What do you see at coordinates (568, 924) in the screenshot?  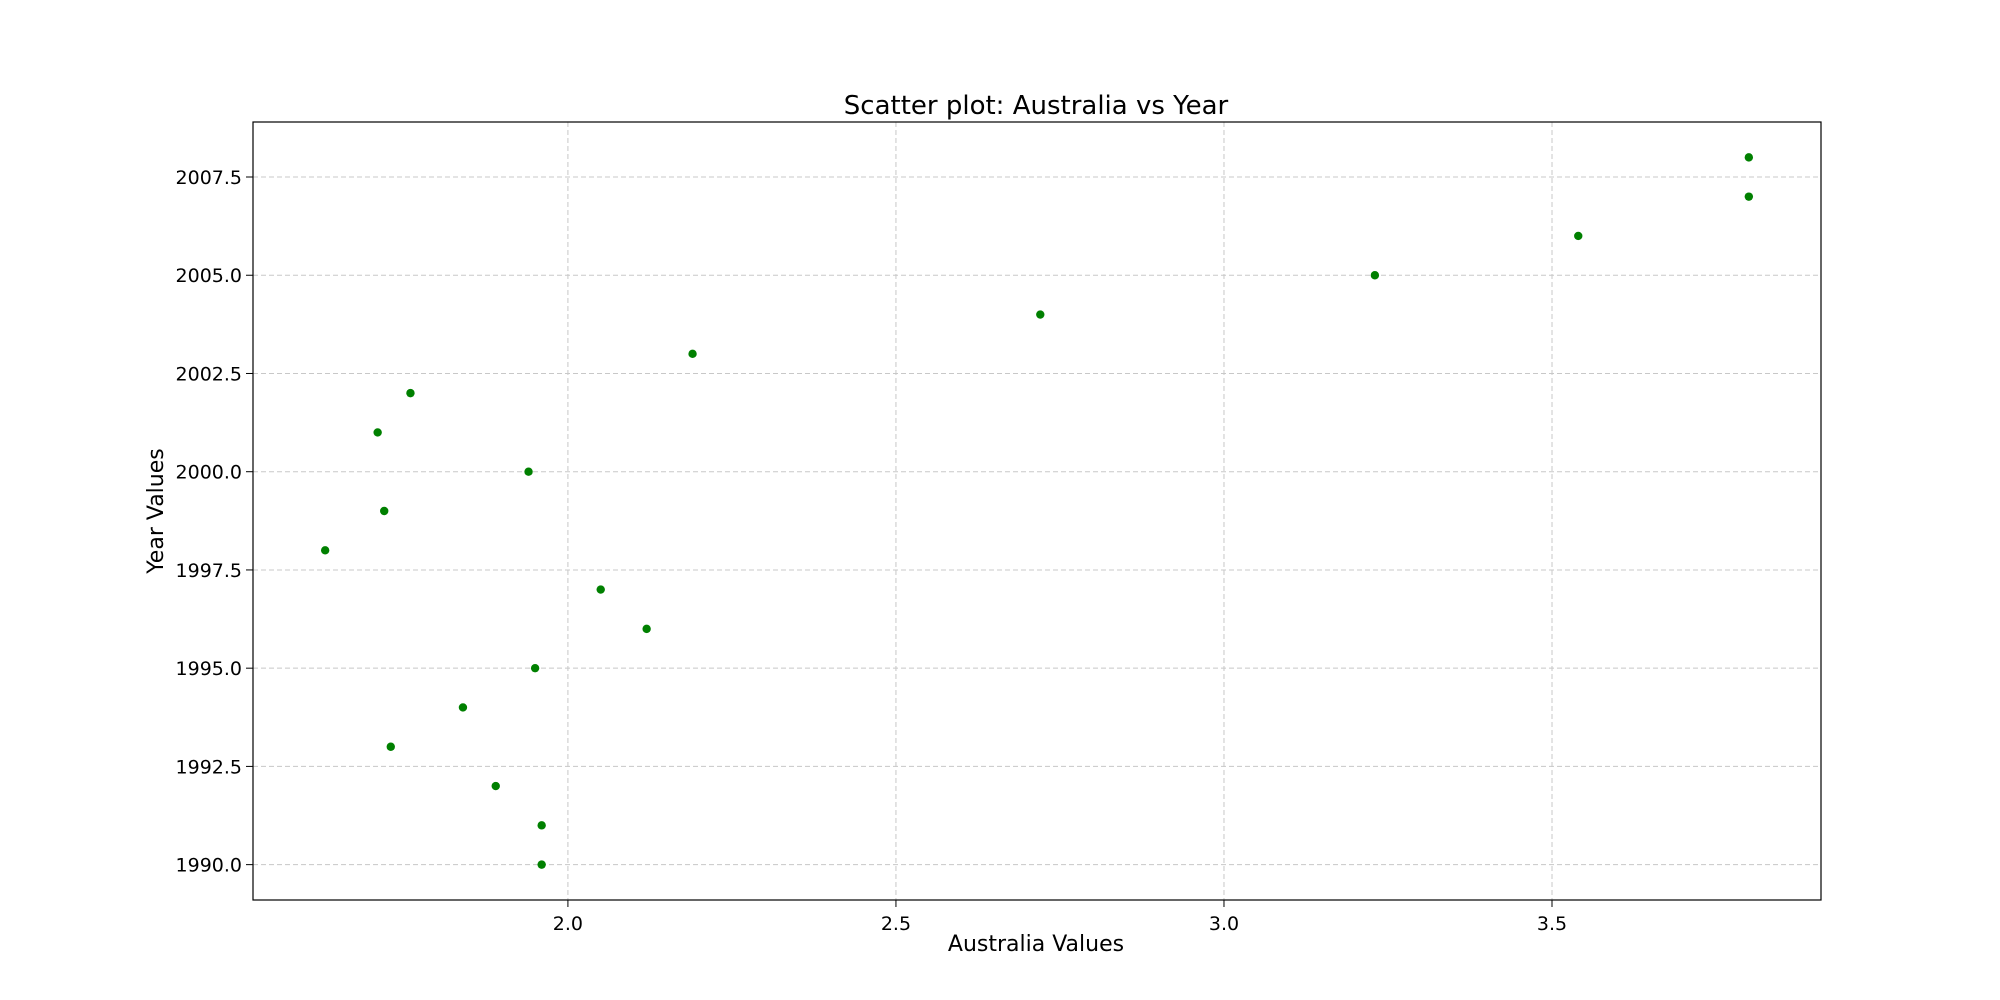 I see `x-tick-label: 2.0` at bounding box center [568, 924].